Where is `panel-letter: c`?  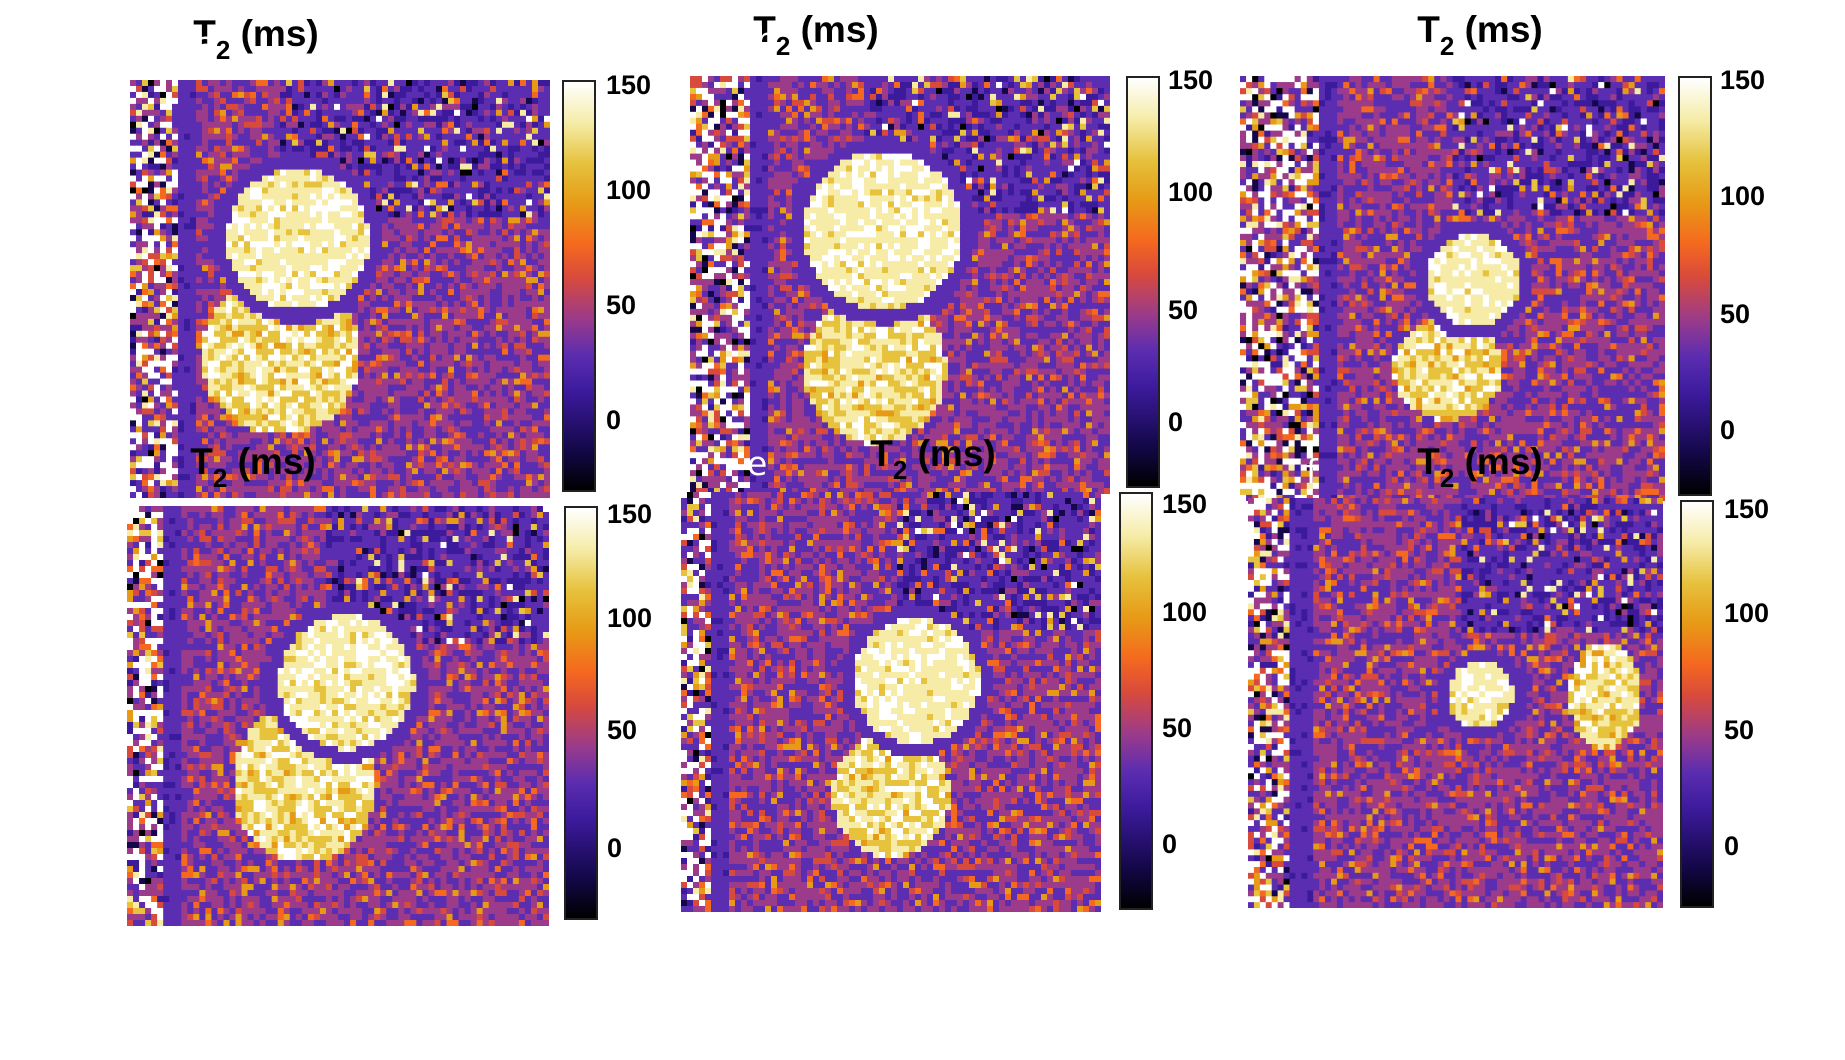 panel-letter: c is located at coordinates (1315, 40).